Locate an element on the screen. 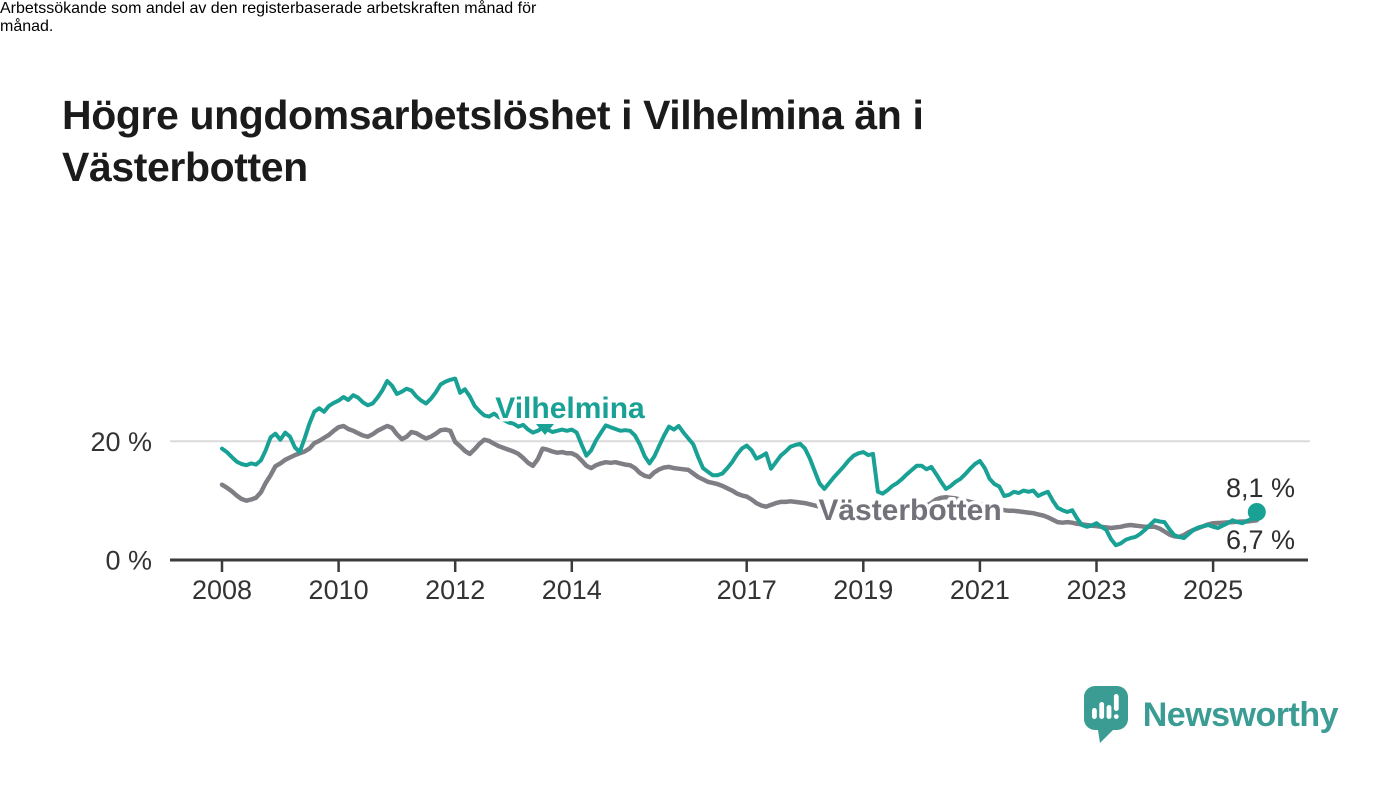 This screenshot has width=1400, height=794. x-tick-label: 2010 is located at coordinates (339, 590).